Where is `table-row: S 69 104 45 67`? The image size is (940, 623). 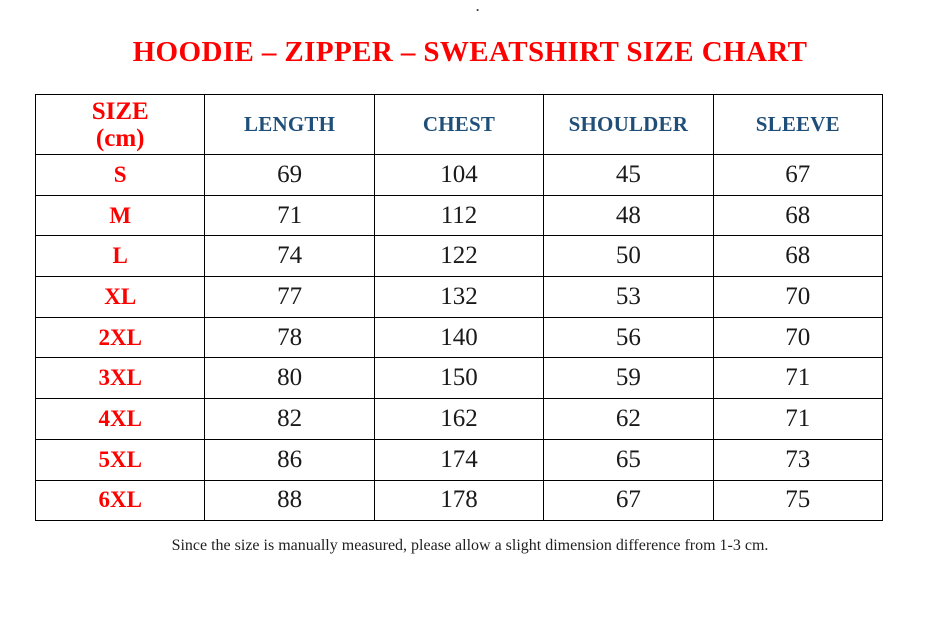 table-row: S 69 104 45 67 is located at coordinates (459, 175).